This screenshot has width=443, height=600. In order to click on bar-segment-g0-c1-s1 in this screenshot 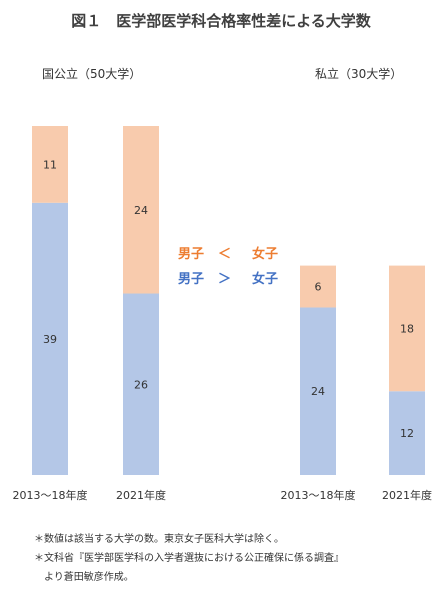, I will do `click(141, 210)`.